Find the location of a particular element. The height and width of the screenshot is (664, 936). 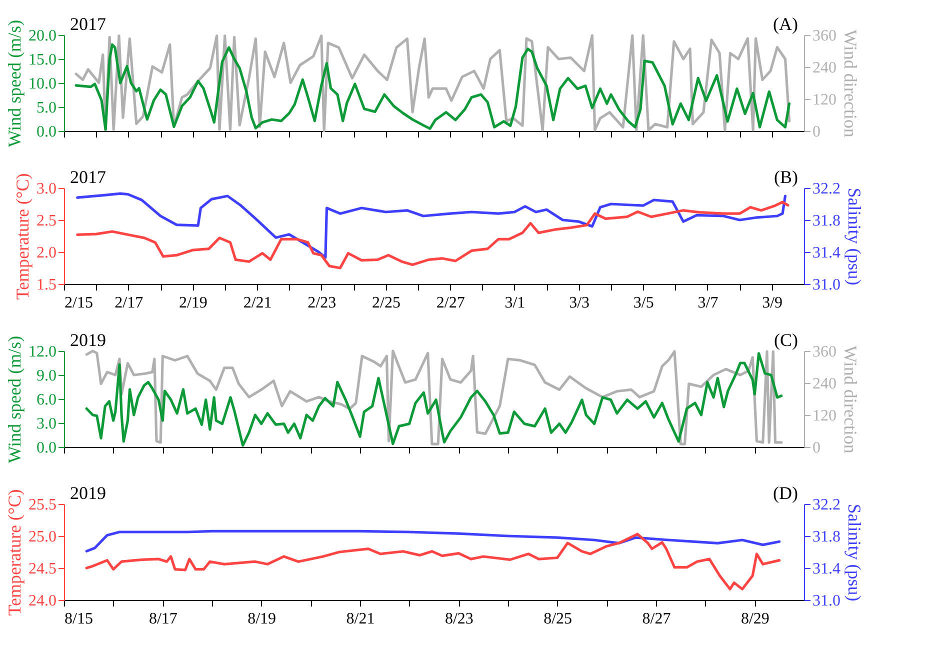

x-tick-label: 2/19 is located at coordinates (193, 303).